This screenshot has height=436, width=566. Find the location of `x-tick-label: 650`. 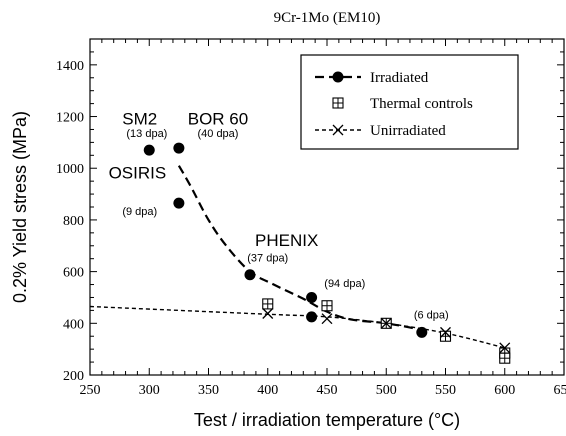

x-tick-label: 650 is located at coordinates (560, 390).